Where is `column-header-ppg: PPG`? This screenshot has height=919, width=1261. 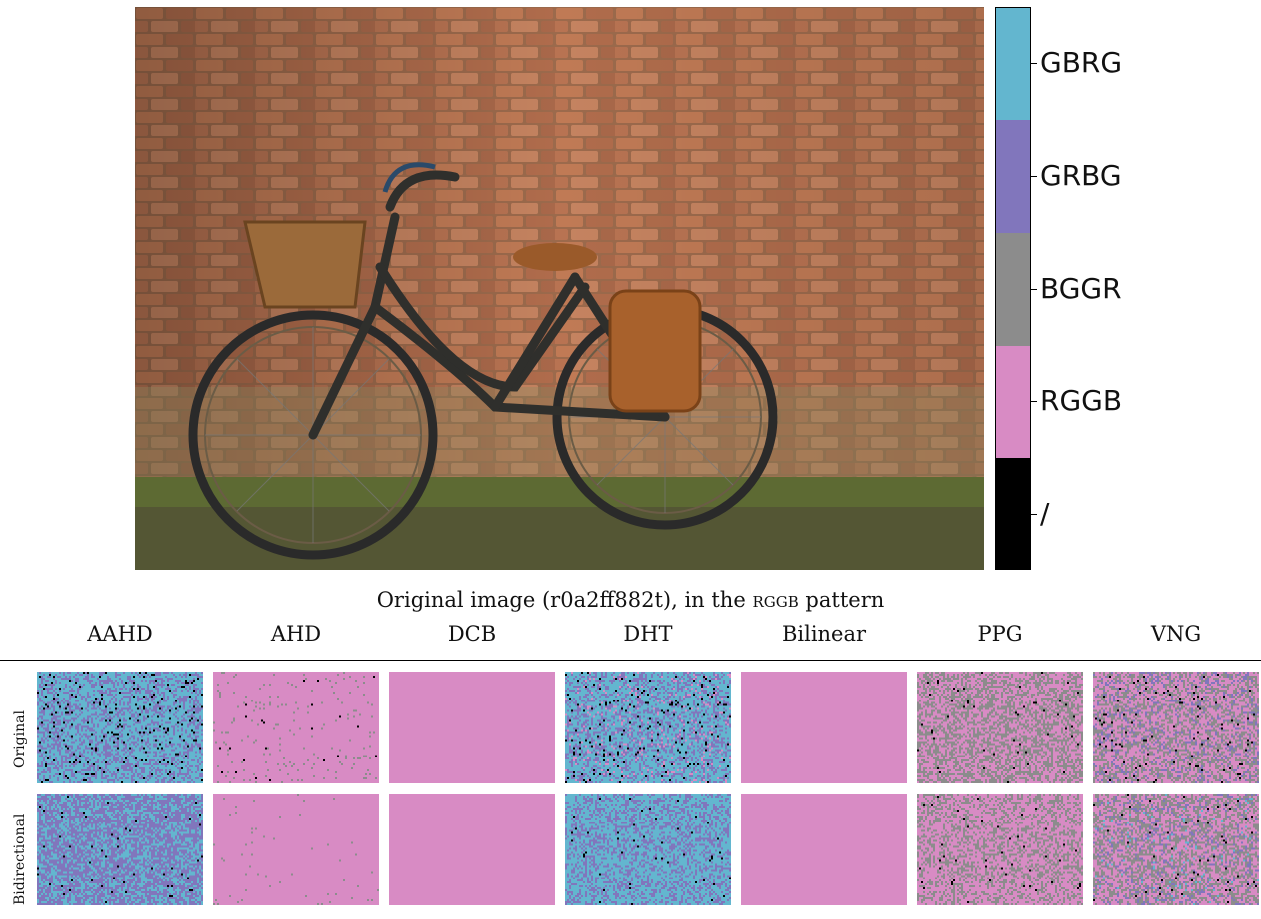 column-header-ppg: PPG is located at coordinates (1000, 634).